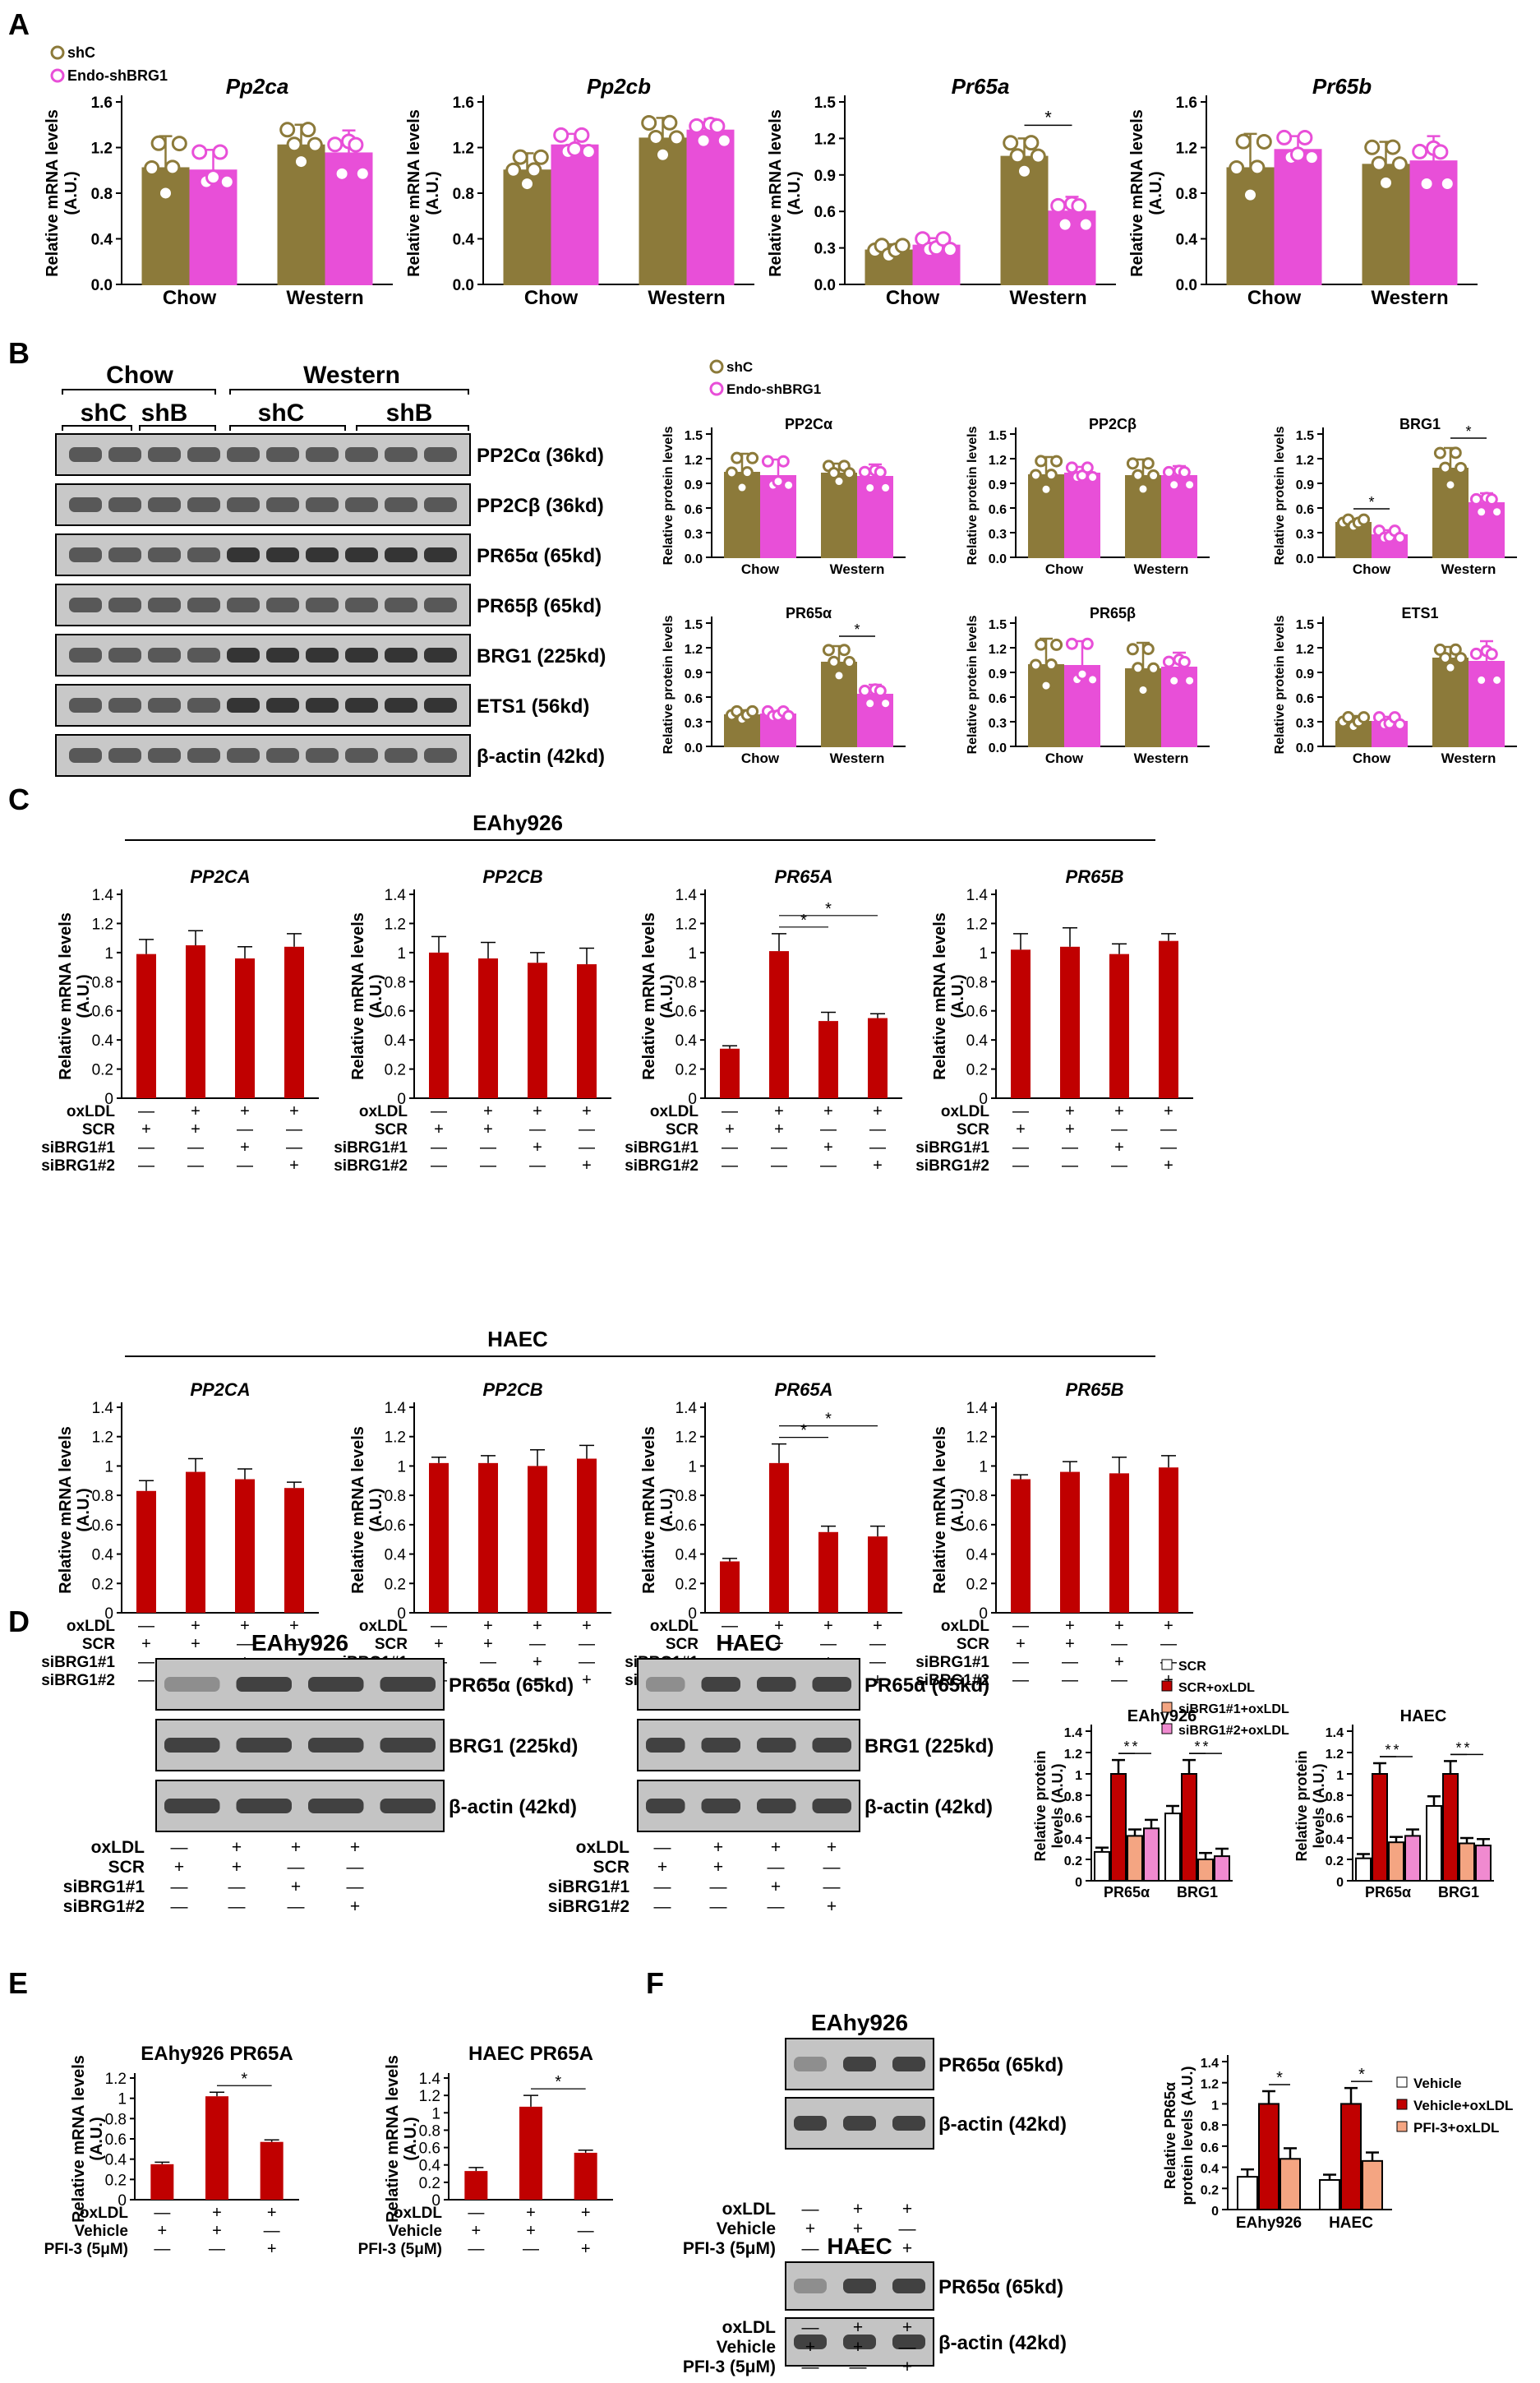 The height and width of the screenshot is (2383, 1540). What do you see at coordinates (929, 1807) in the screenshot?
I see `blot-band-label: β-actin (42kd)` at bounding box center [929, 1807].